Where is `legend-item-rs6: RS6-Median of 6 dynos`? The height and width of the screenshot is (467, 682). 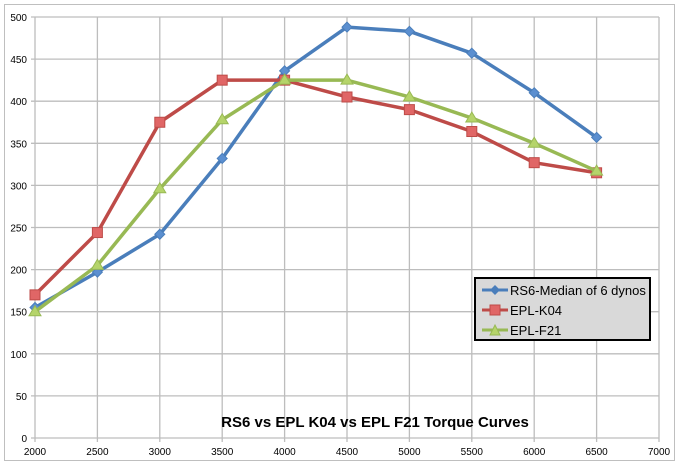
legend-item-rs6: RS6-Median of 6 dynos is located at coordinates (564, 290).